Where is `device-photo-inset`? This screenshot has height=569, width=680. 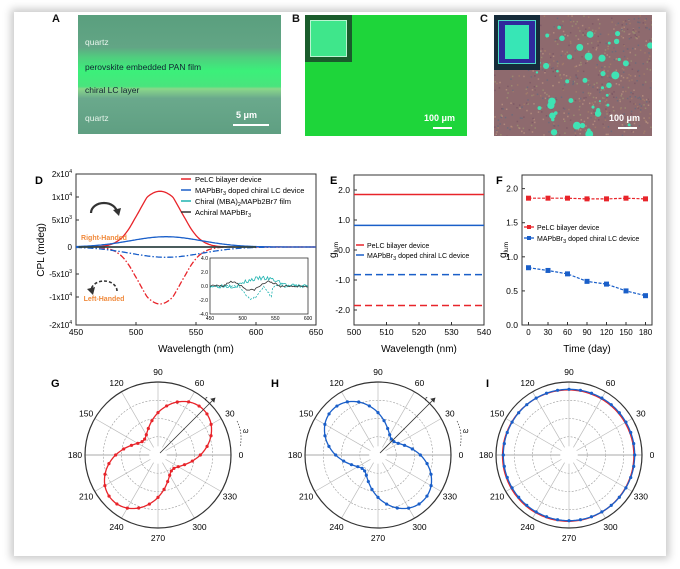 device-photo-inset is located at coordinates (328, 38).